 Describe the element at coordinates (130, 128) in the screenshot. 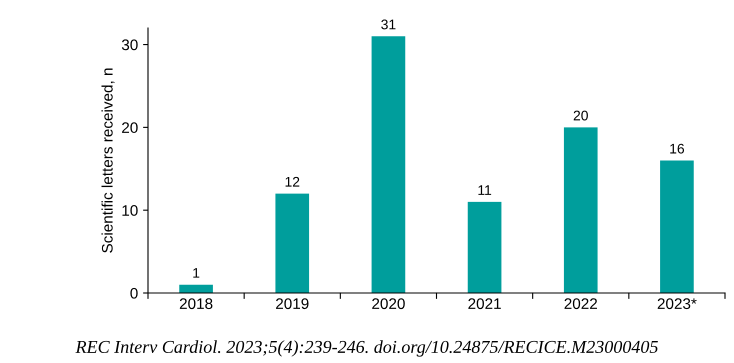

I see `y-tick-label: 20` at that location.